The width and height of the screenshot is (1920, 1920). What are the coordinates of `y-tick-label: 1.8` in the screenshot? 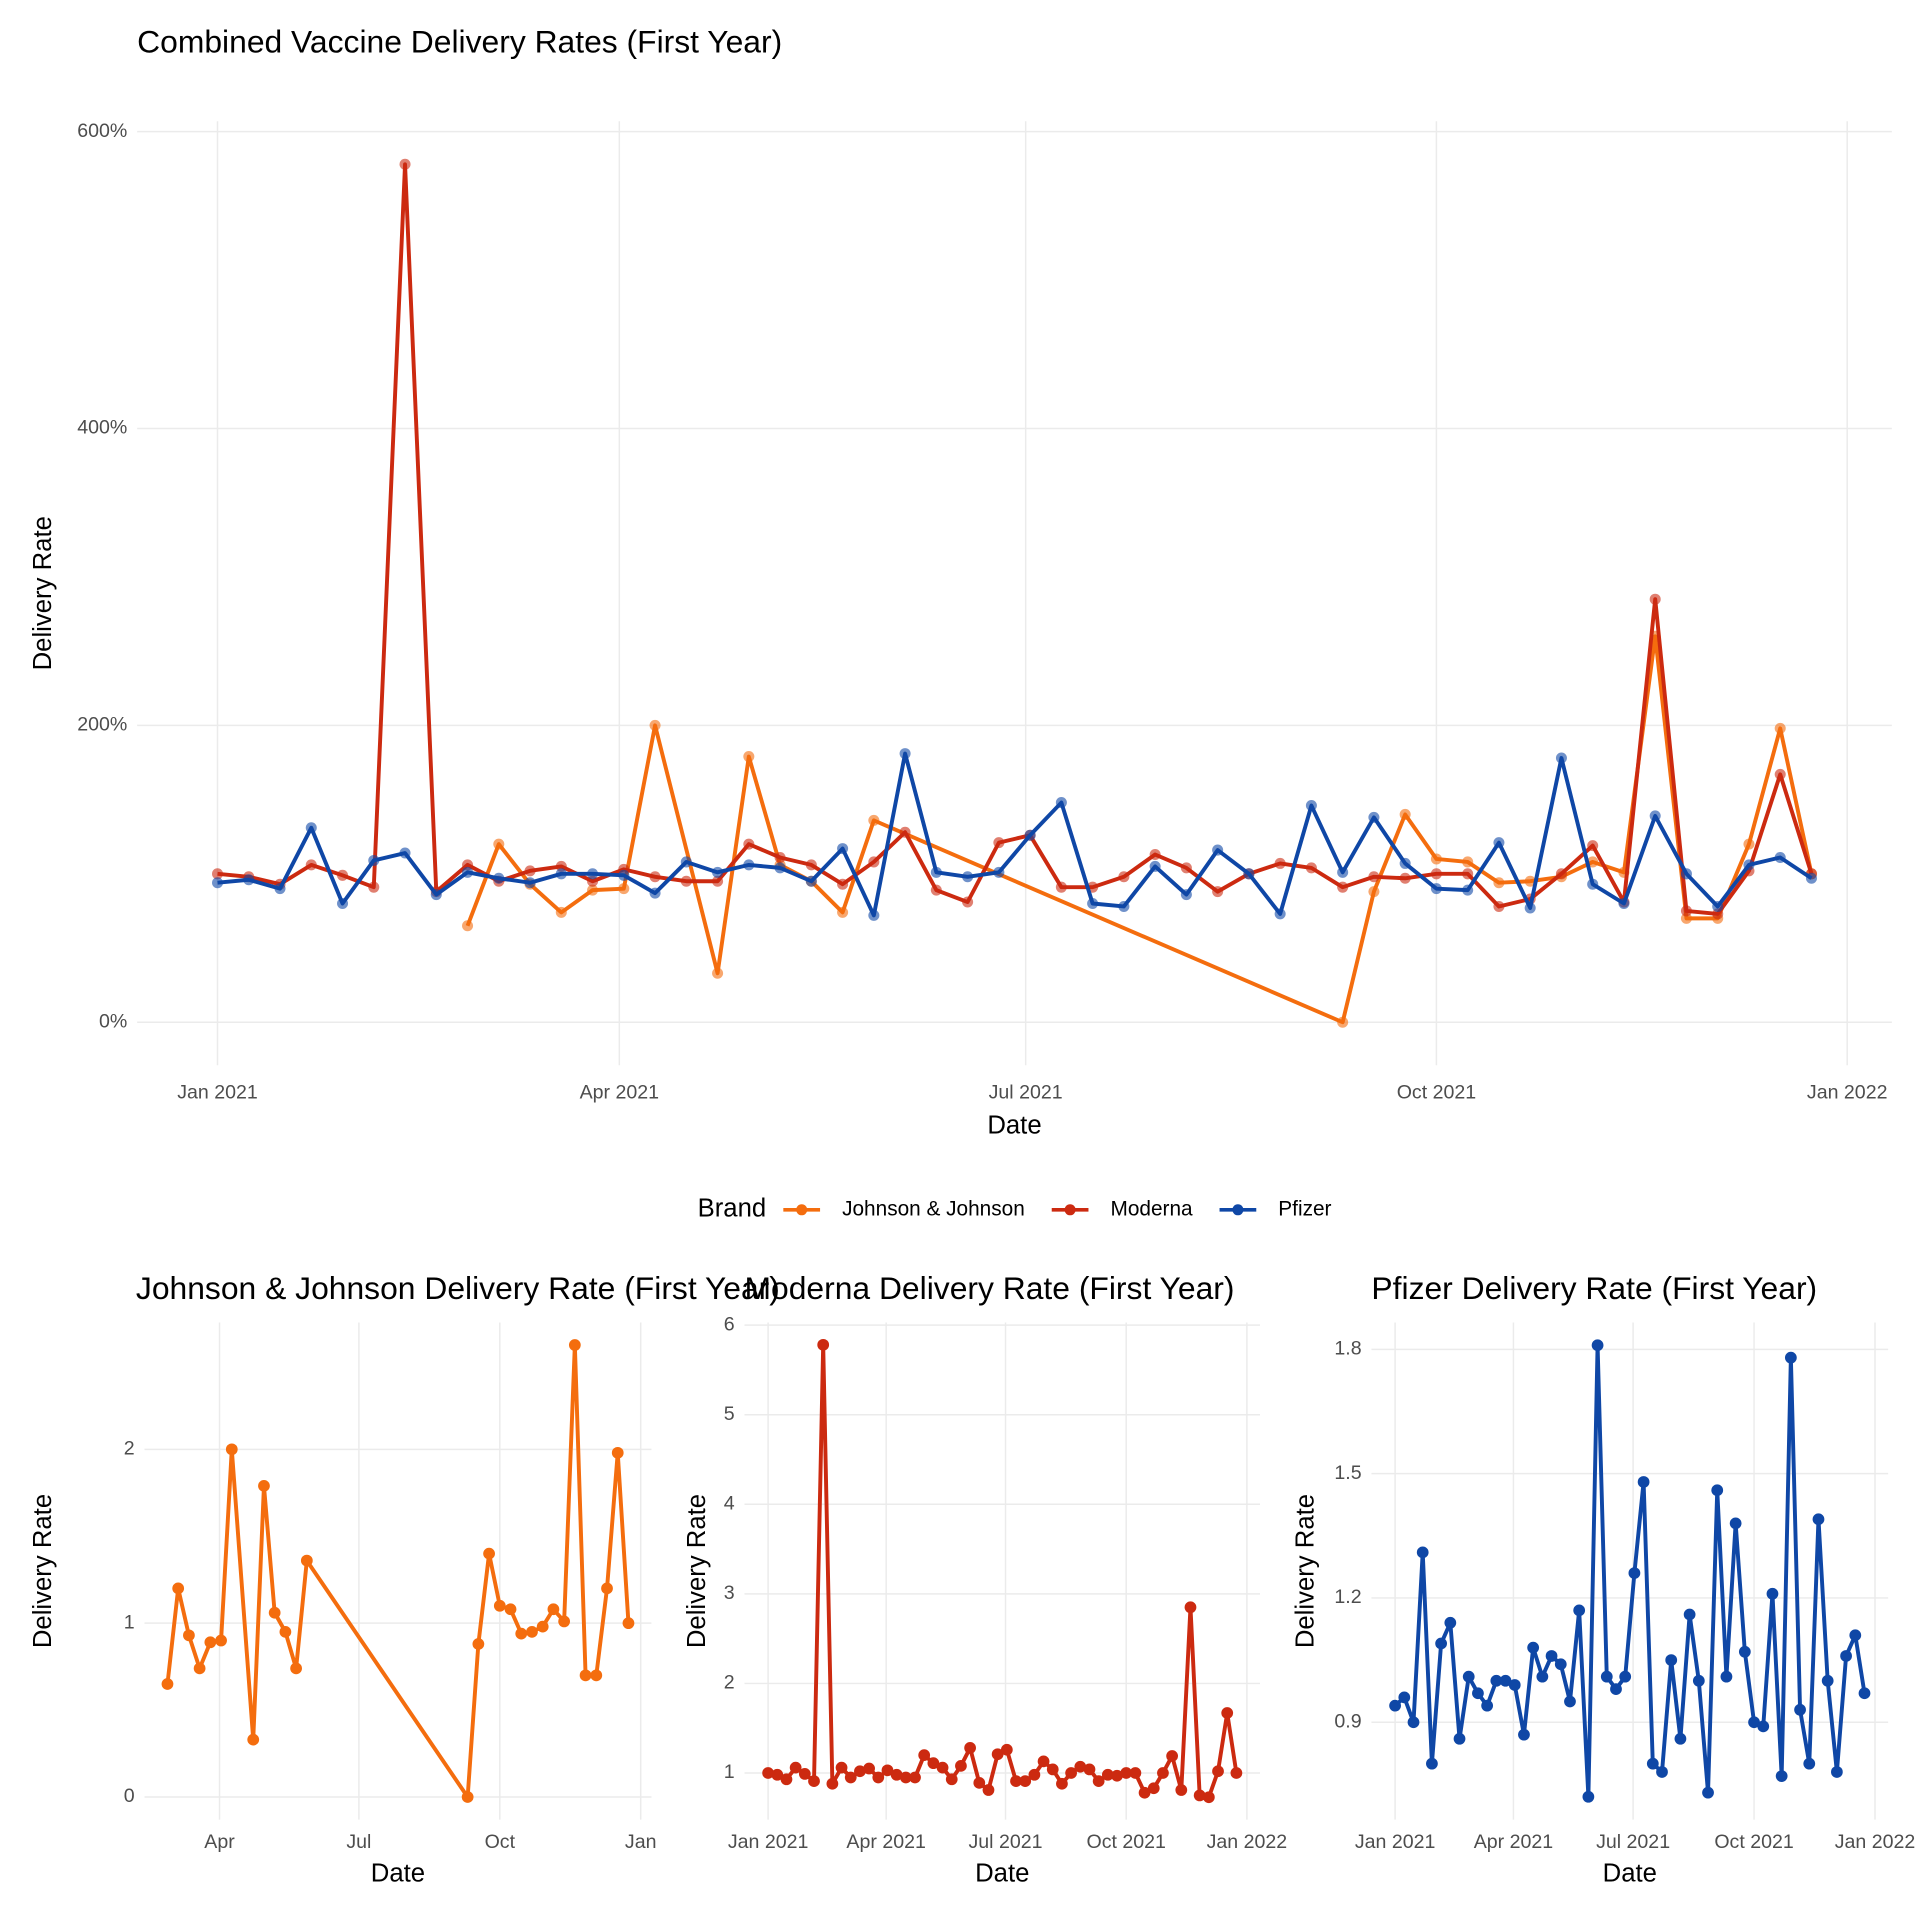 It's located at (1347, 1349).